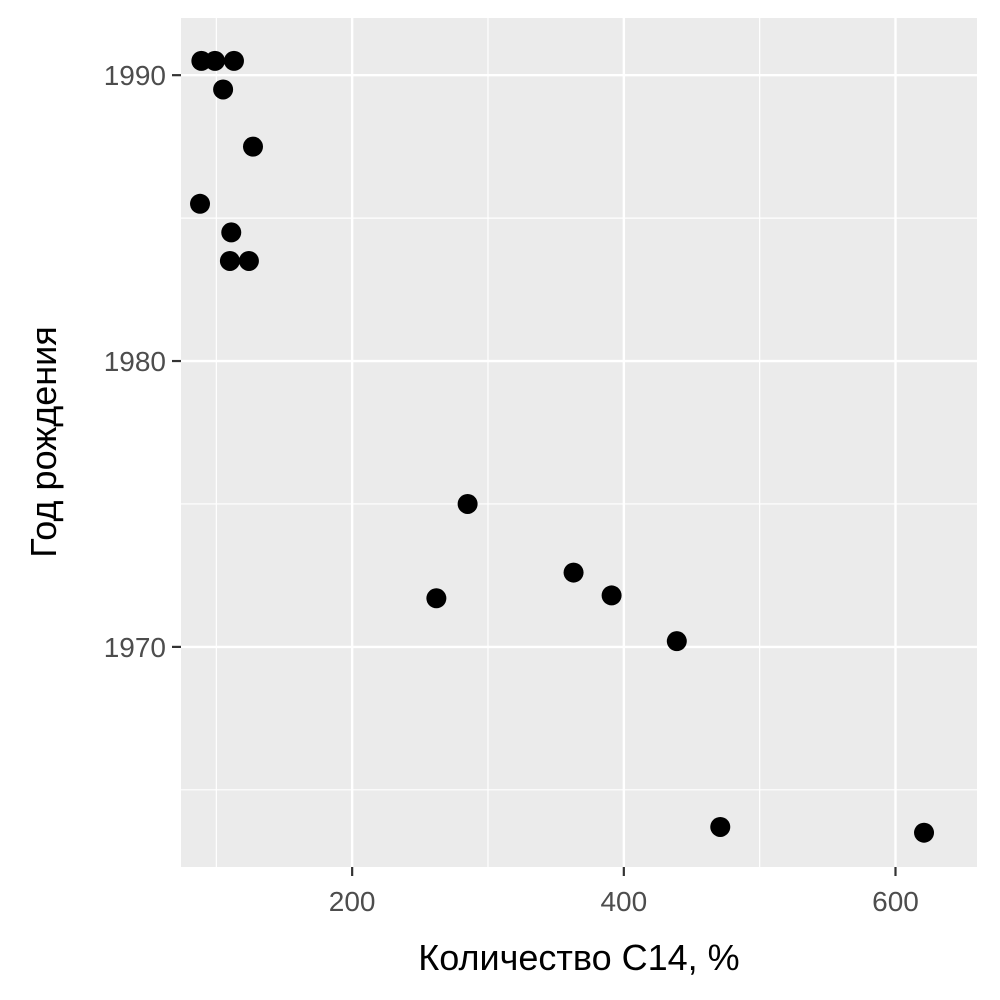  Describe the element at coordinates (135, 647) in the screenshot. I see `y-tick-label: 1970` at that location.